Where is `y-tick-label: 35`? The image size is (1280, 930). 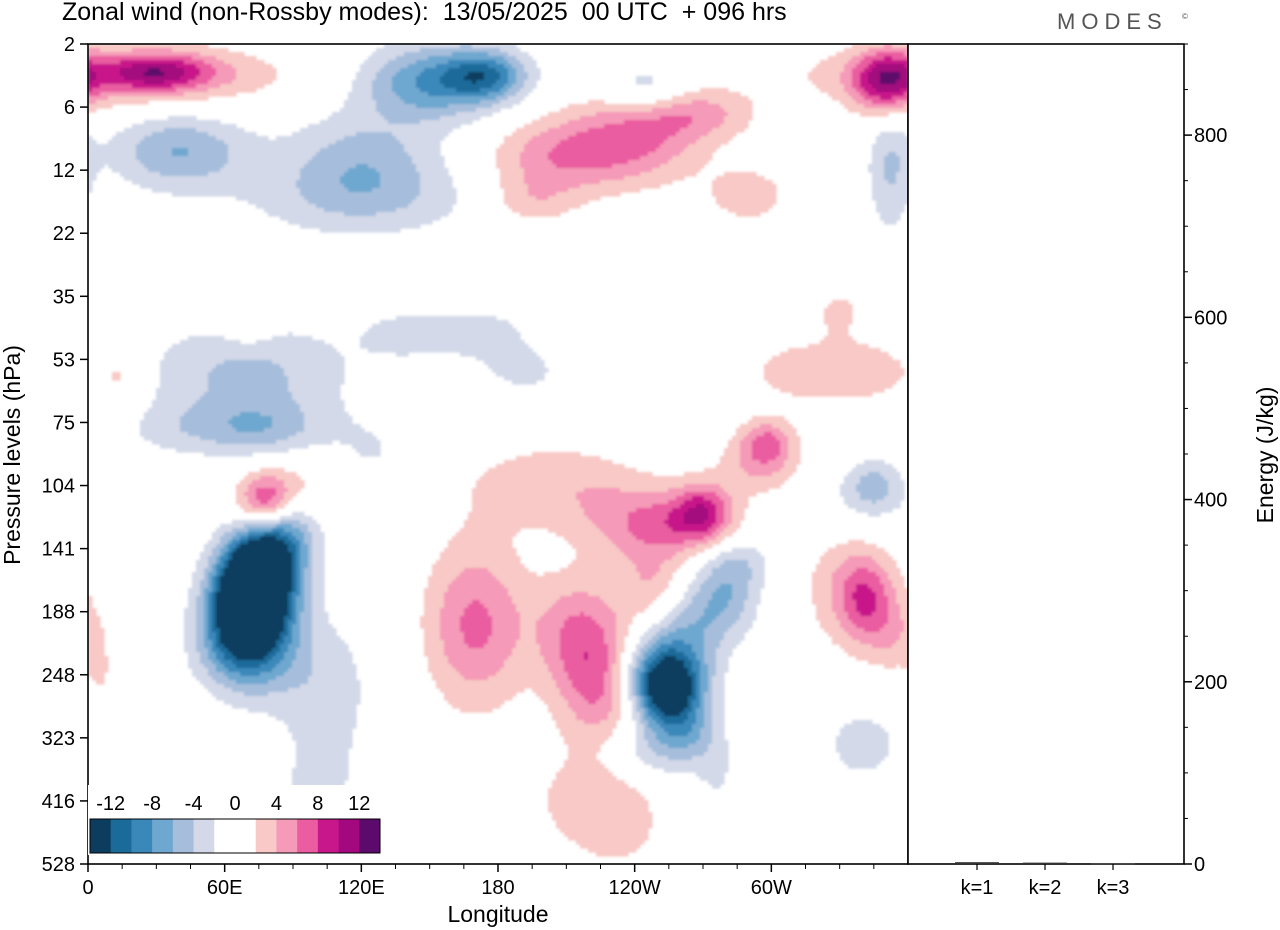 y-tick-label: 35 is located at coordinates (64, 297).